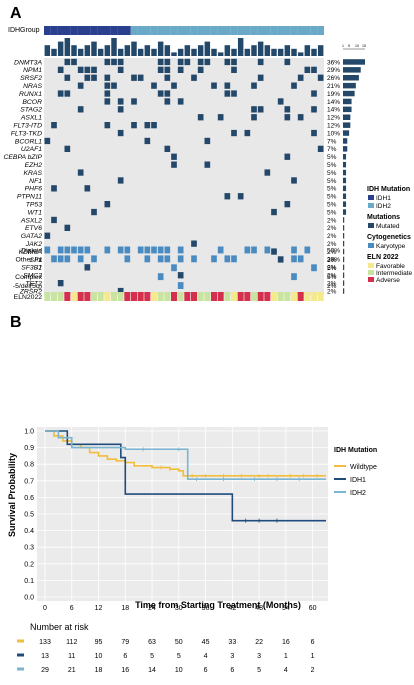 Image resolution: width=414 pixels, height=685 pixels. Describe the element at coordinates (16, 322) in the screenshot. I see `panel-b-label: B` at that location.